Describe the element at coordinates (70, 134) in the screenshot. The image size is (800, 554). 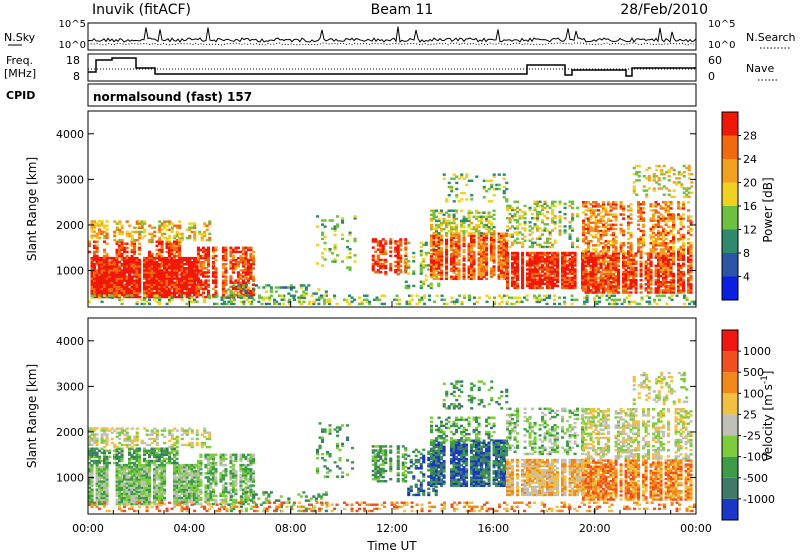
I see `power-ytick-label: 4000` at that location.